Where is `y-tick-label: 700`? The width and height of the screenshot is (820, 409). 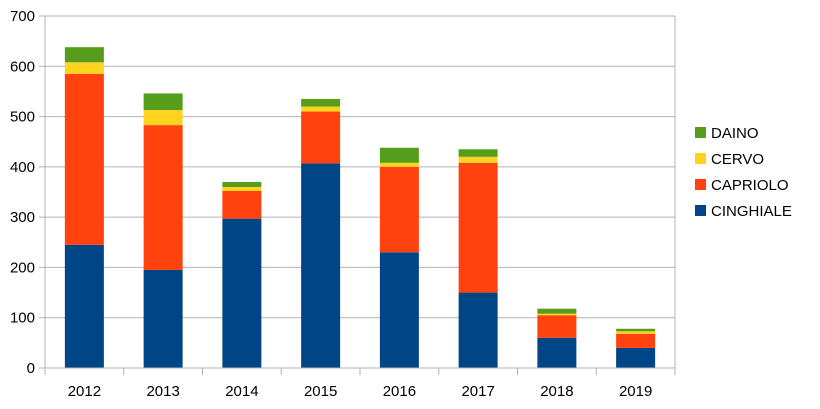
y-tick-label: 700 is located at coordinates (22, 16).